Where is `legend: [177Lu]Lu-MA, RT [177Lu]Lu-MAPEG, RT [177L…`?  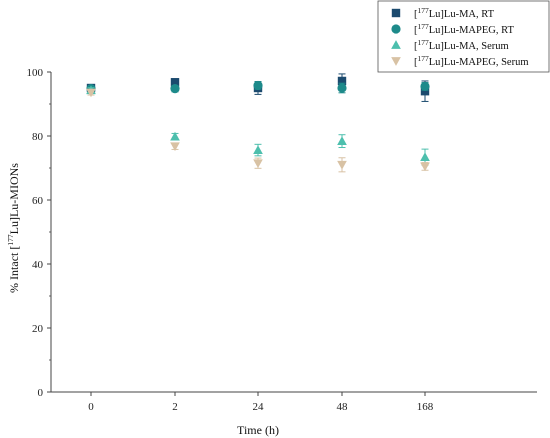 legend: [177Lu]Lu-MA, RT [177Lu]Lu-MAPEG, RT [177L… is located at coordinates (463, 36).